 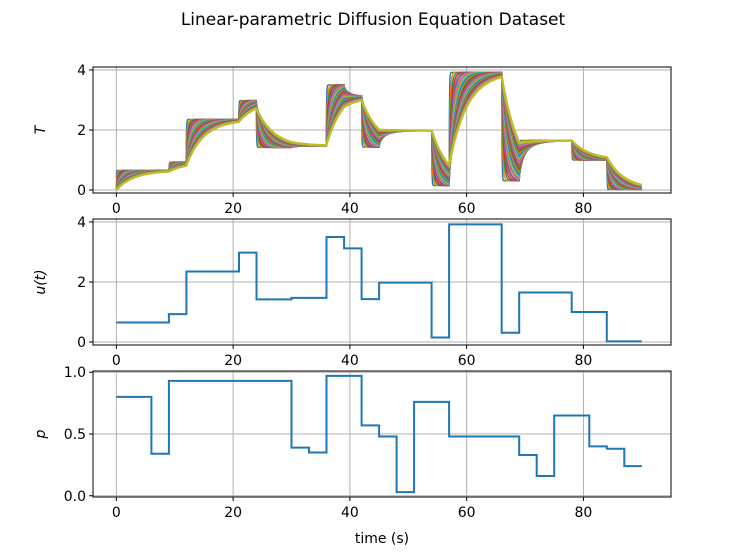 What do you see at coordinates (75, 373) in the screenshot?
I see `y-tick-label: 1.0` at bounding box center [75, 373].